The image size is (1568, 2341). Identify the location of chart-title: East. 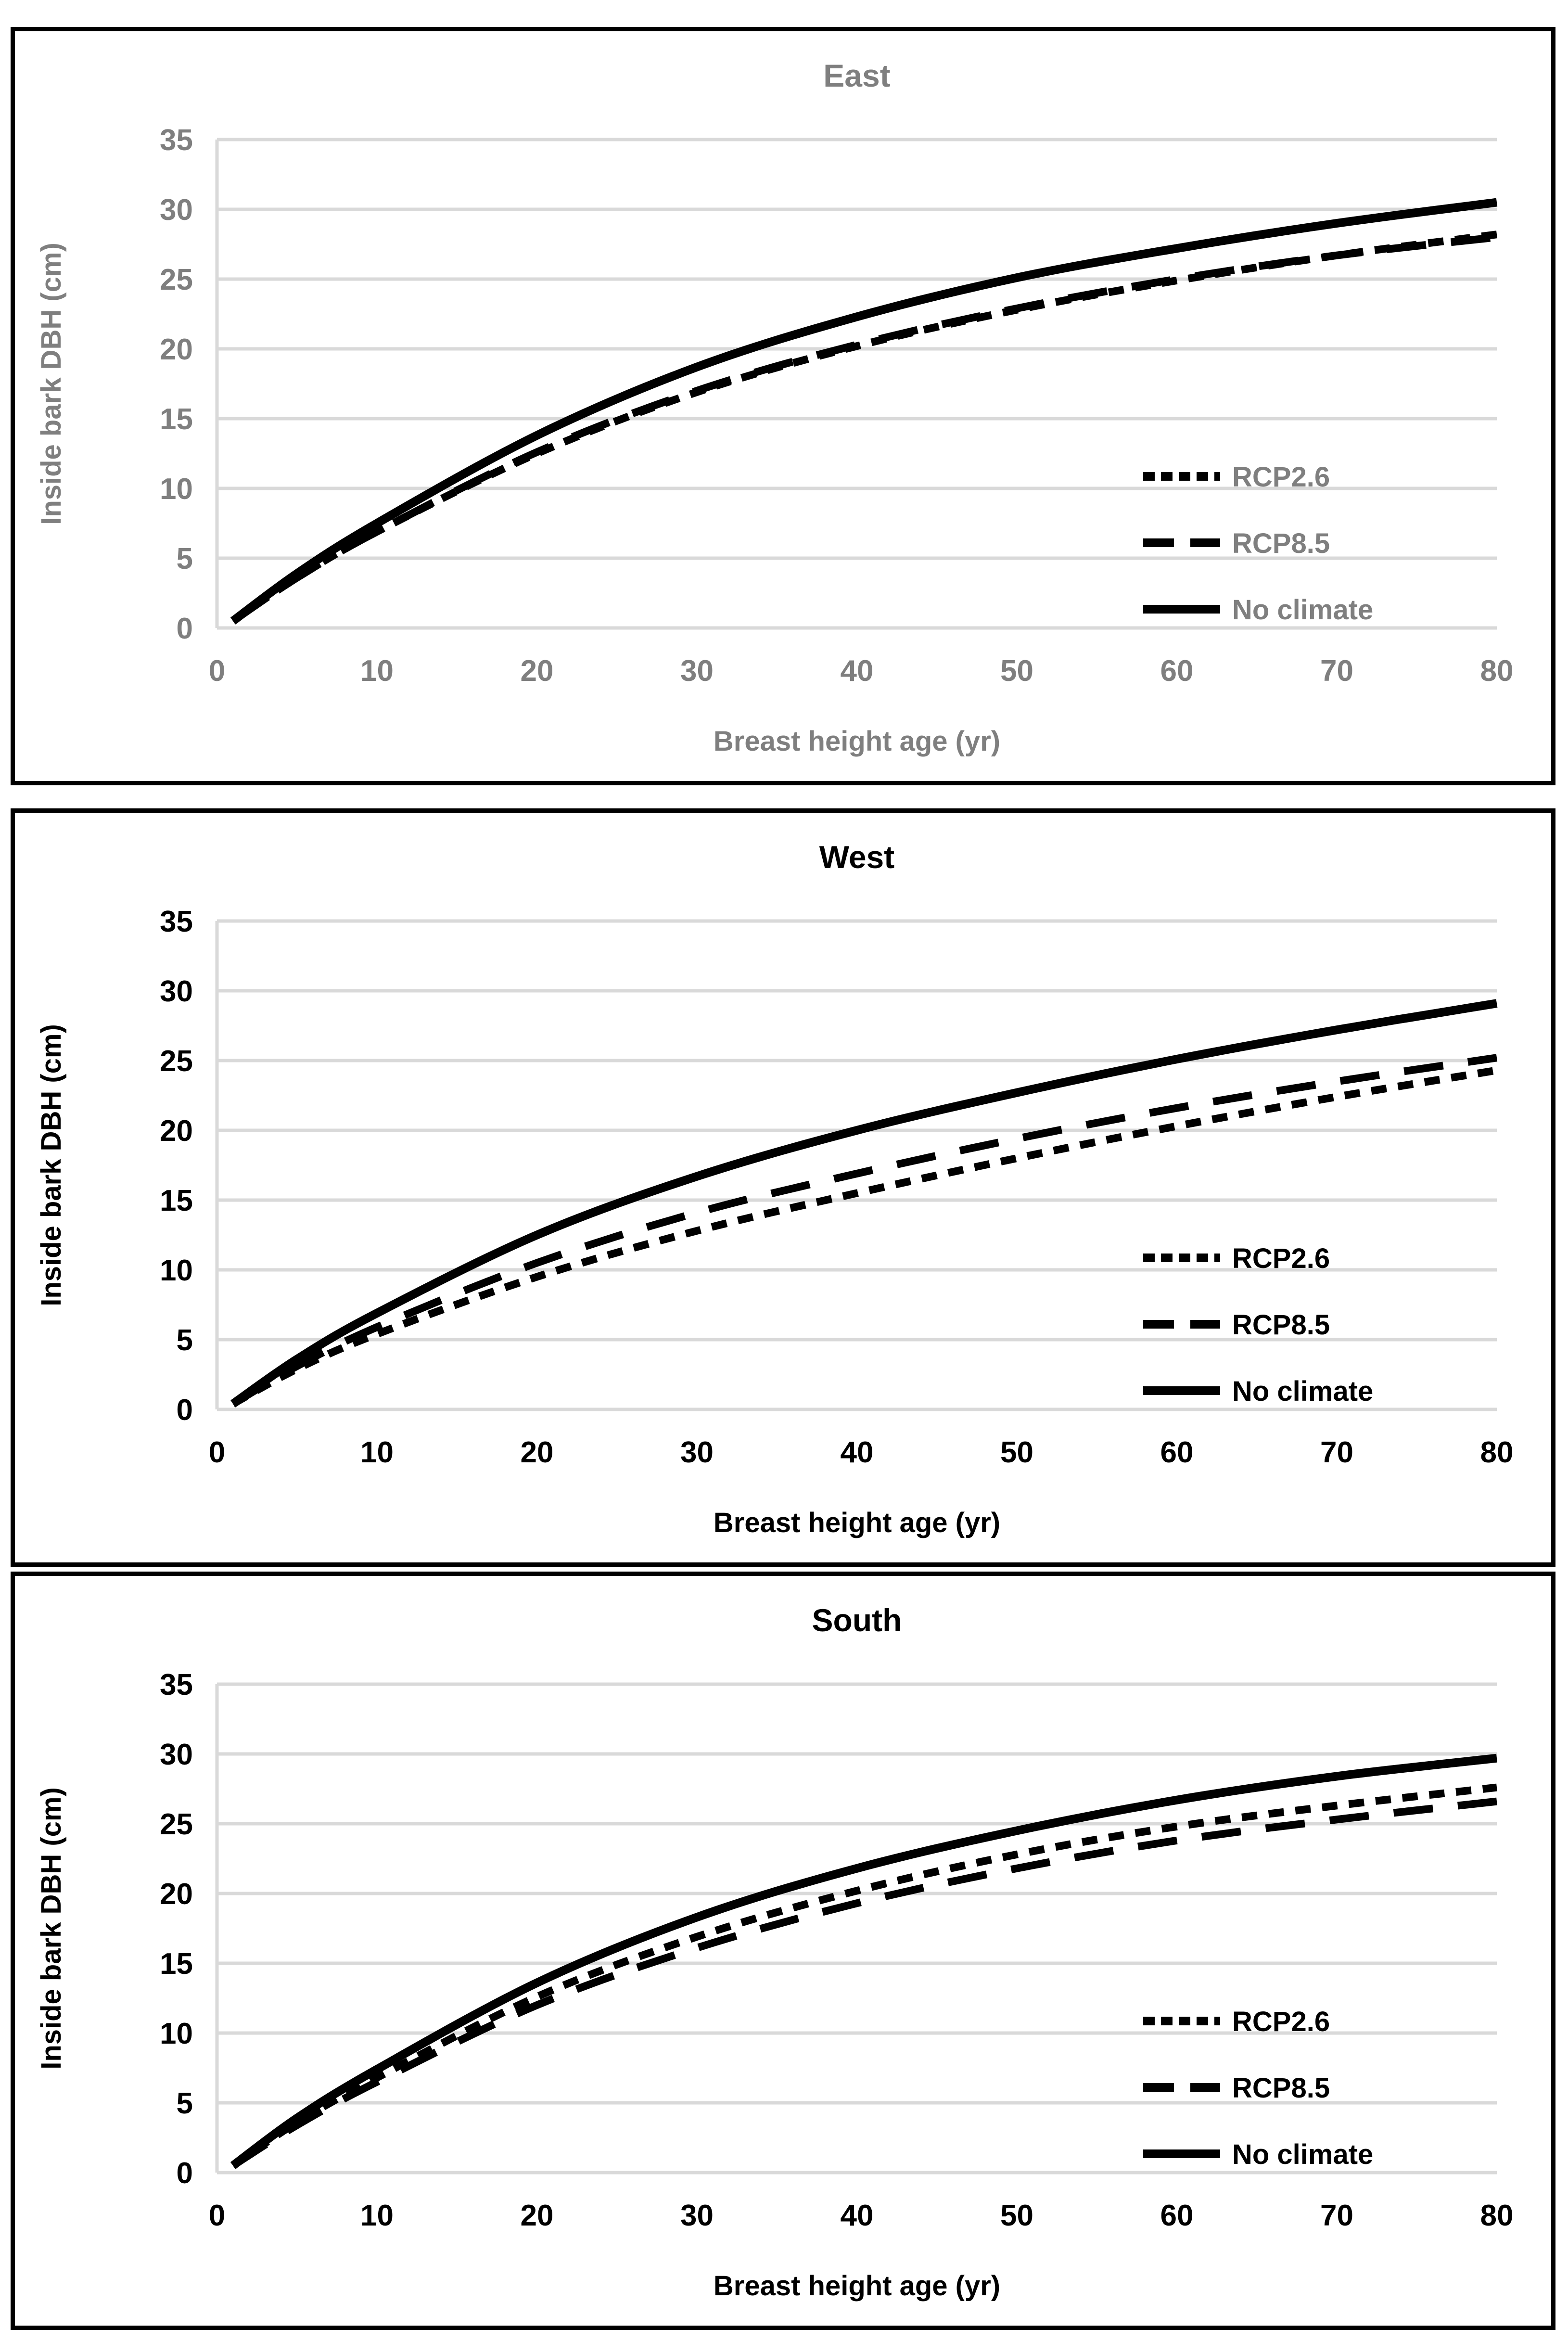
(856, 75).